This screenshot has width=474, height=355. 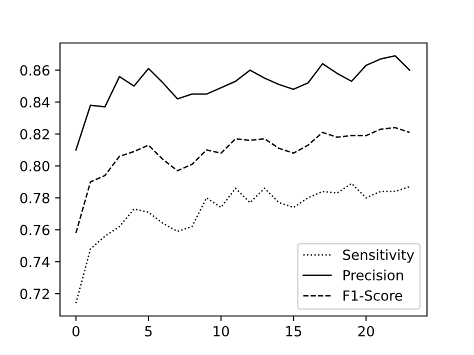 What do you see at coordinates (35, 166) in the screenshot?
I see `y-tick-label: 0.80` at bounding box center [35, 166].